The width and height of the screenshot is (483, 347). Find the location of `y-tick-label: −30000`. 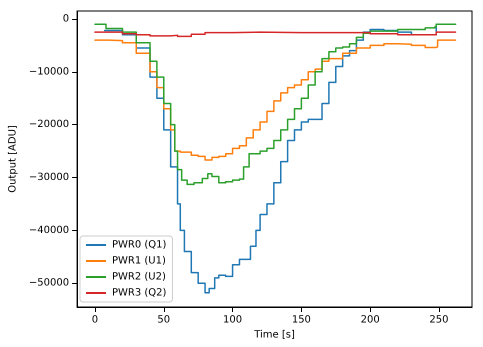

y-tick-label: −30000 is located at coordinates (49, 177).